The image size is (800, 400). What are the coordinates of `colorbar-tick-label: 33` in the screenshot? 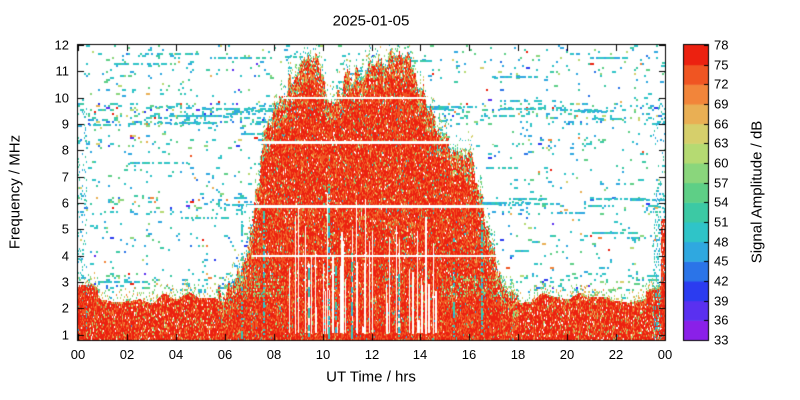 It's located at (721, 340).